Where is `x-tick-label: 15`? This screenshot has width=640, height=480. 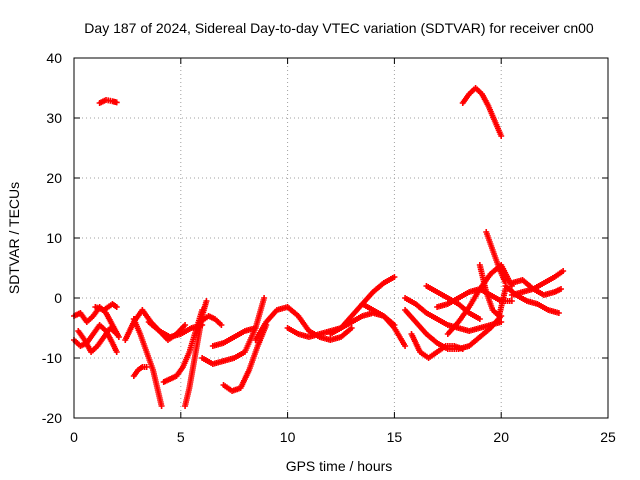
x-tick-label: 15 is located at coordinates (395, 437).